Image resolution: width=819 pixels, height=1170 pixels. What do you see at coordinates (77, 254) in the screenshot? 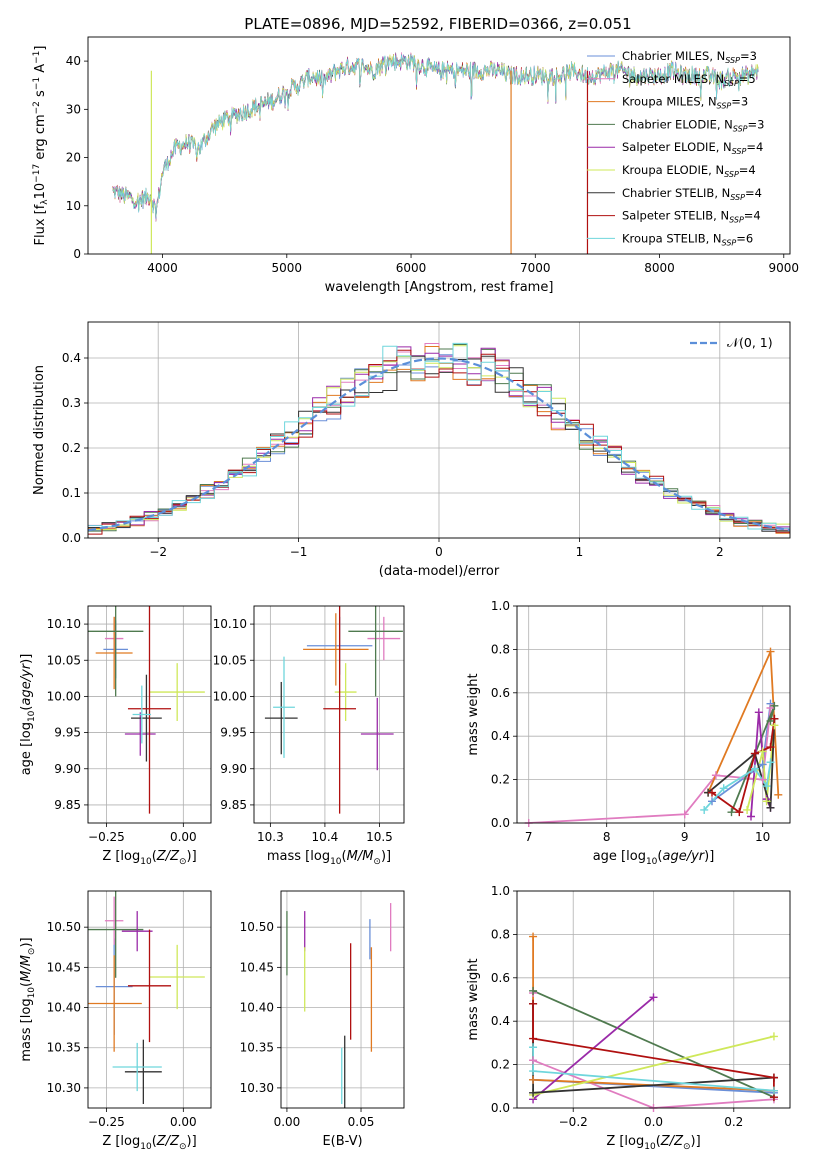
I see `y-tick-label: 0` at bounding box center [77, 254].